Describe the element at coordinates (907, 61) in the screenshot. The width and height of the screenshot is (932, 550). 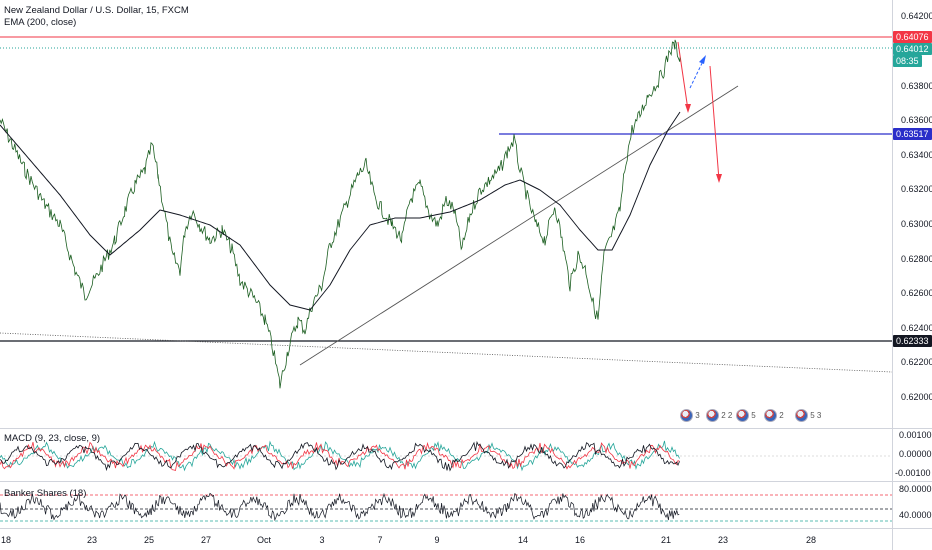
I see `countdown-tag: 08:35` at that location.